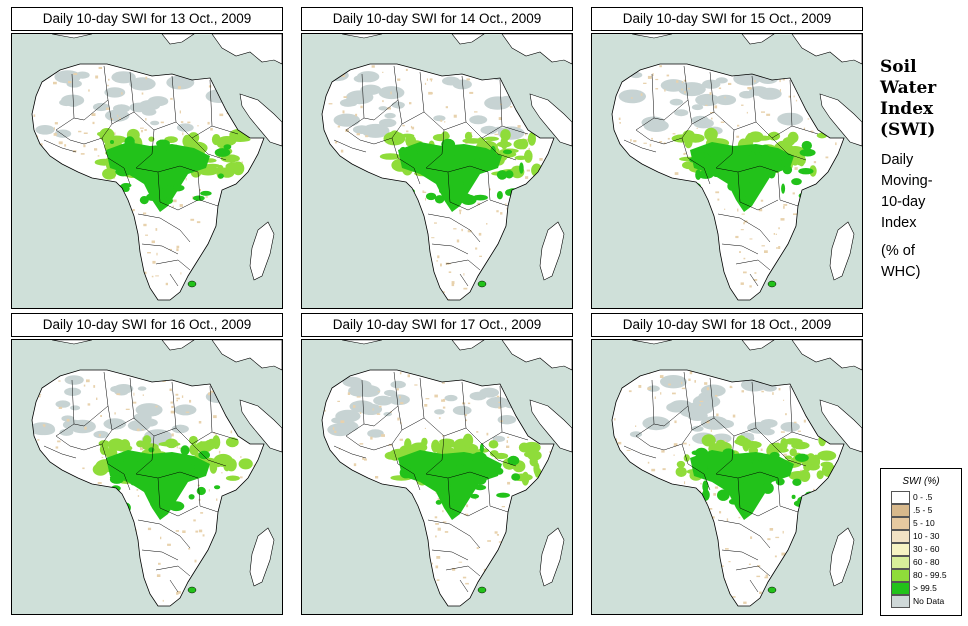 This screenshot has width=968, height=626. Describe the element at coordinates (908, 130) in the screenshot. I see `index-title-line: (SWI)` at that location.